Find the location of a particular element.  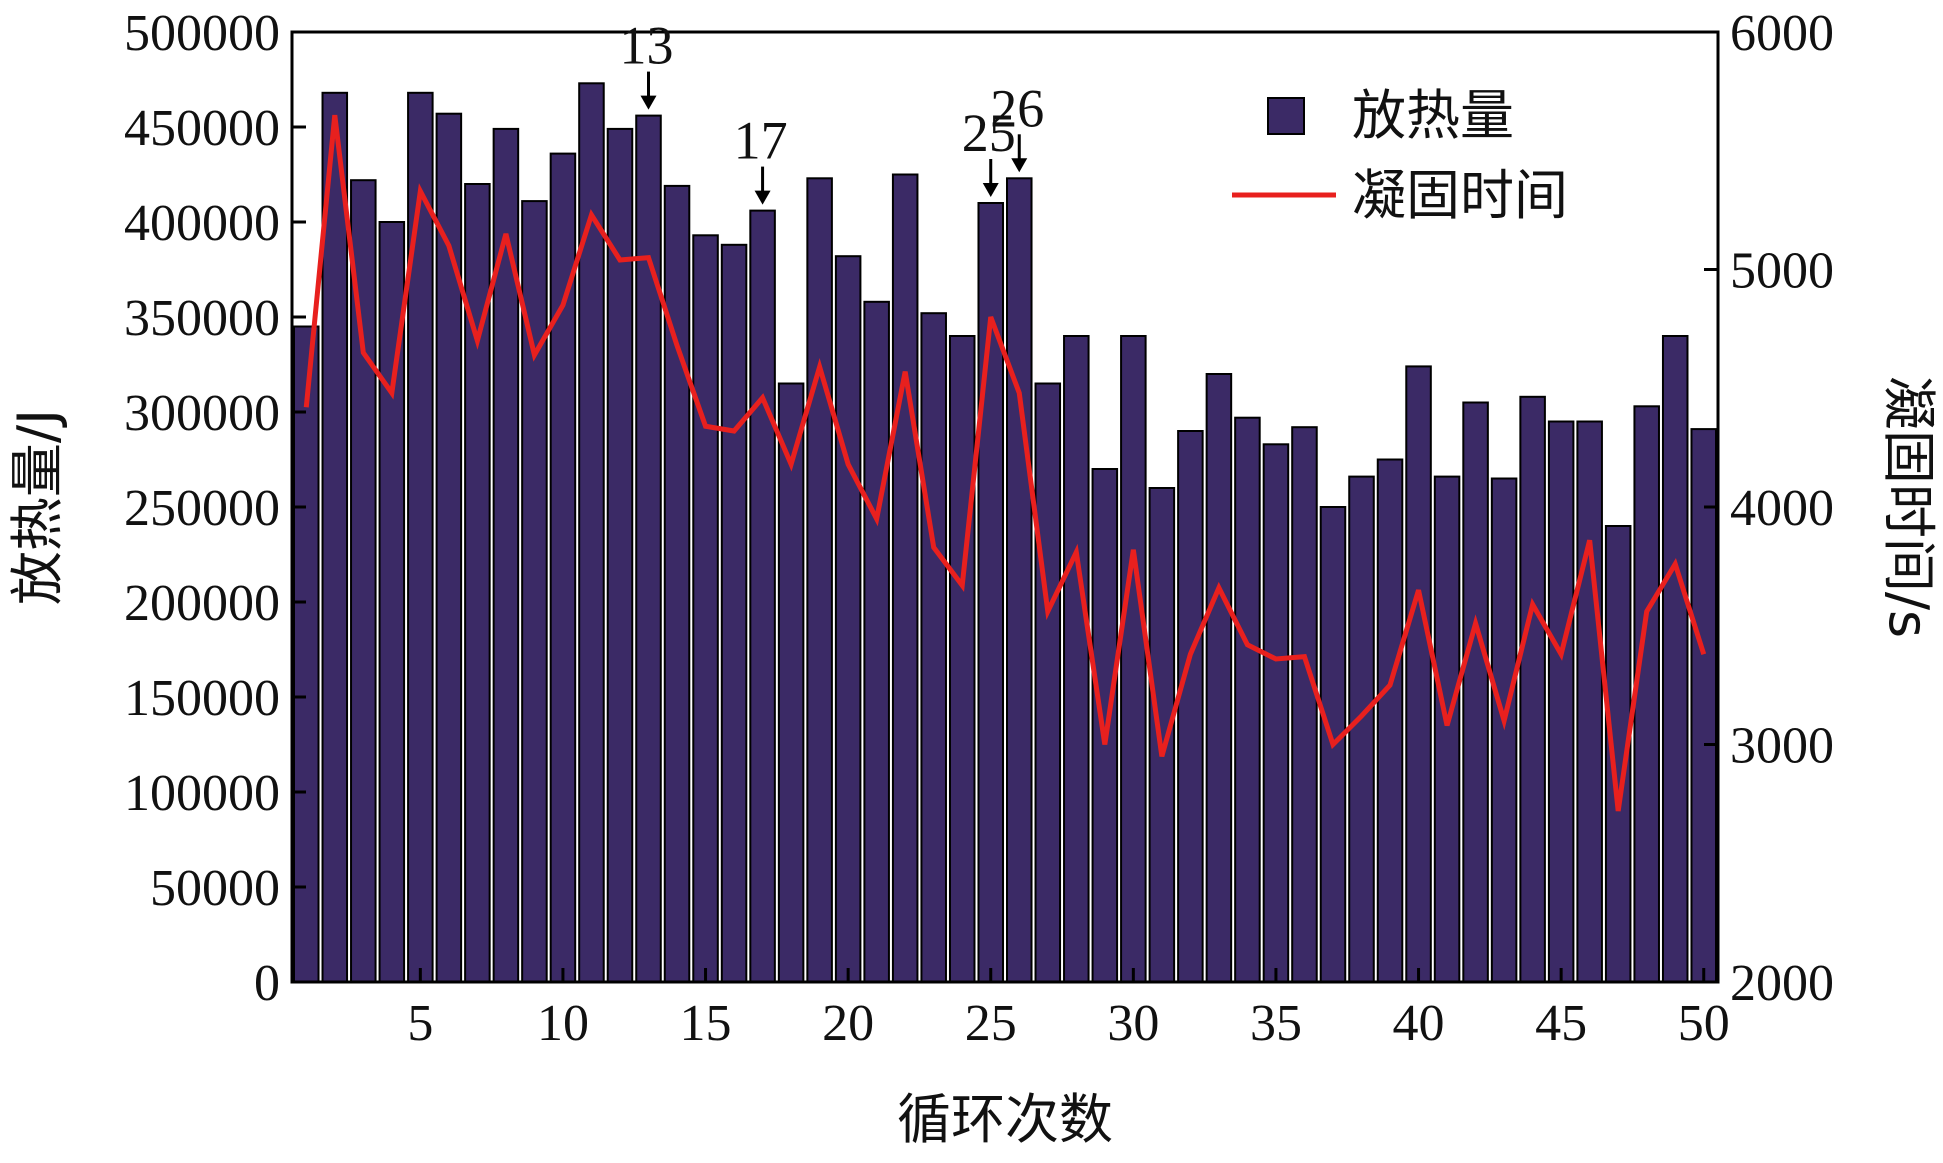

x-tick-label: 35 is located at coordinates (1276, 1023).